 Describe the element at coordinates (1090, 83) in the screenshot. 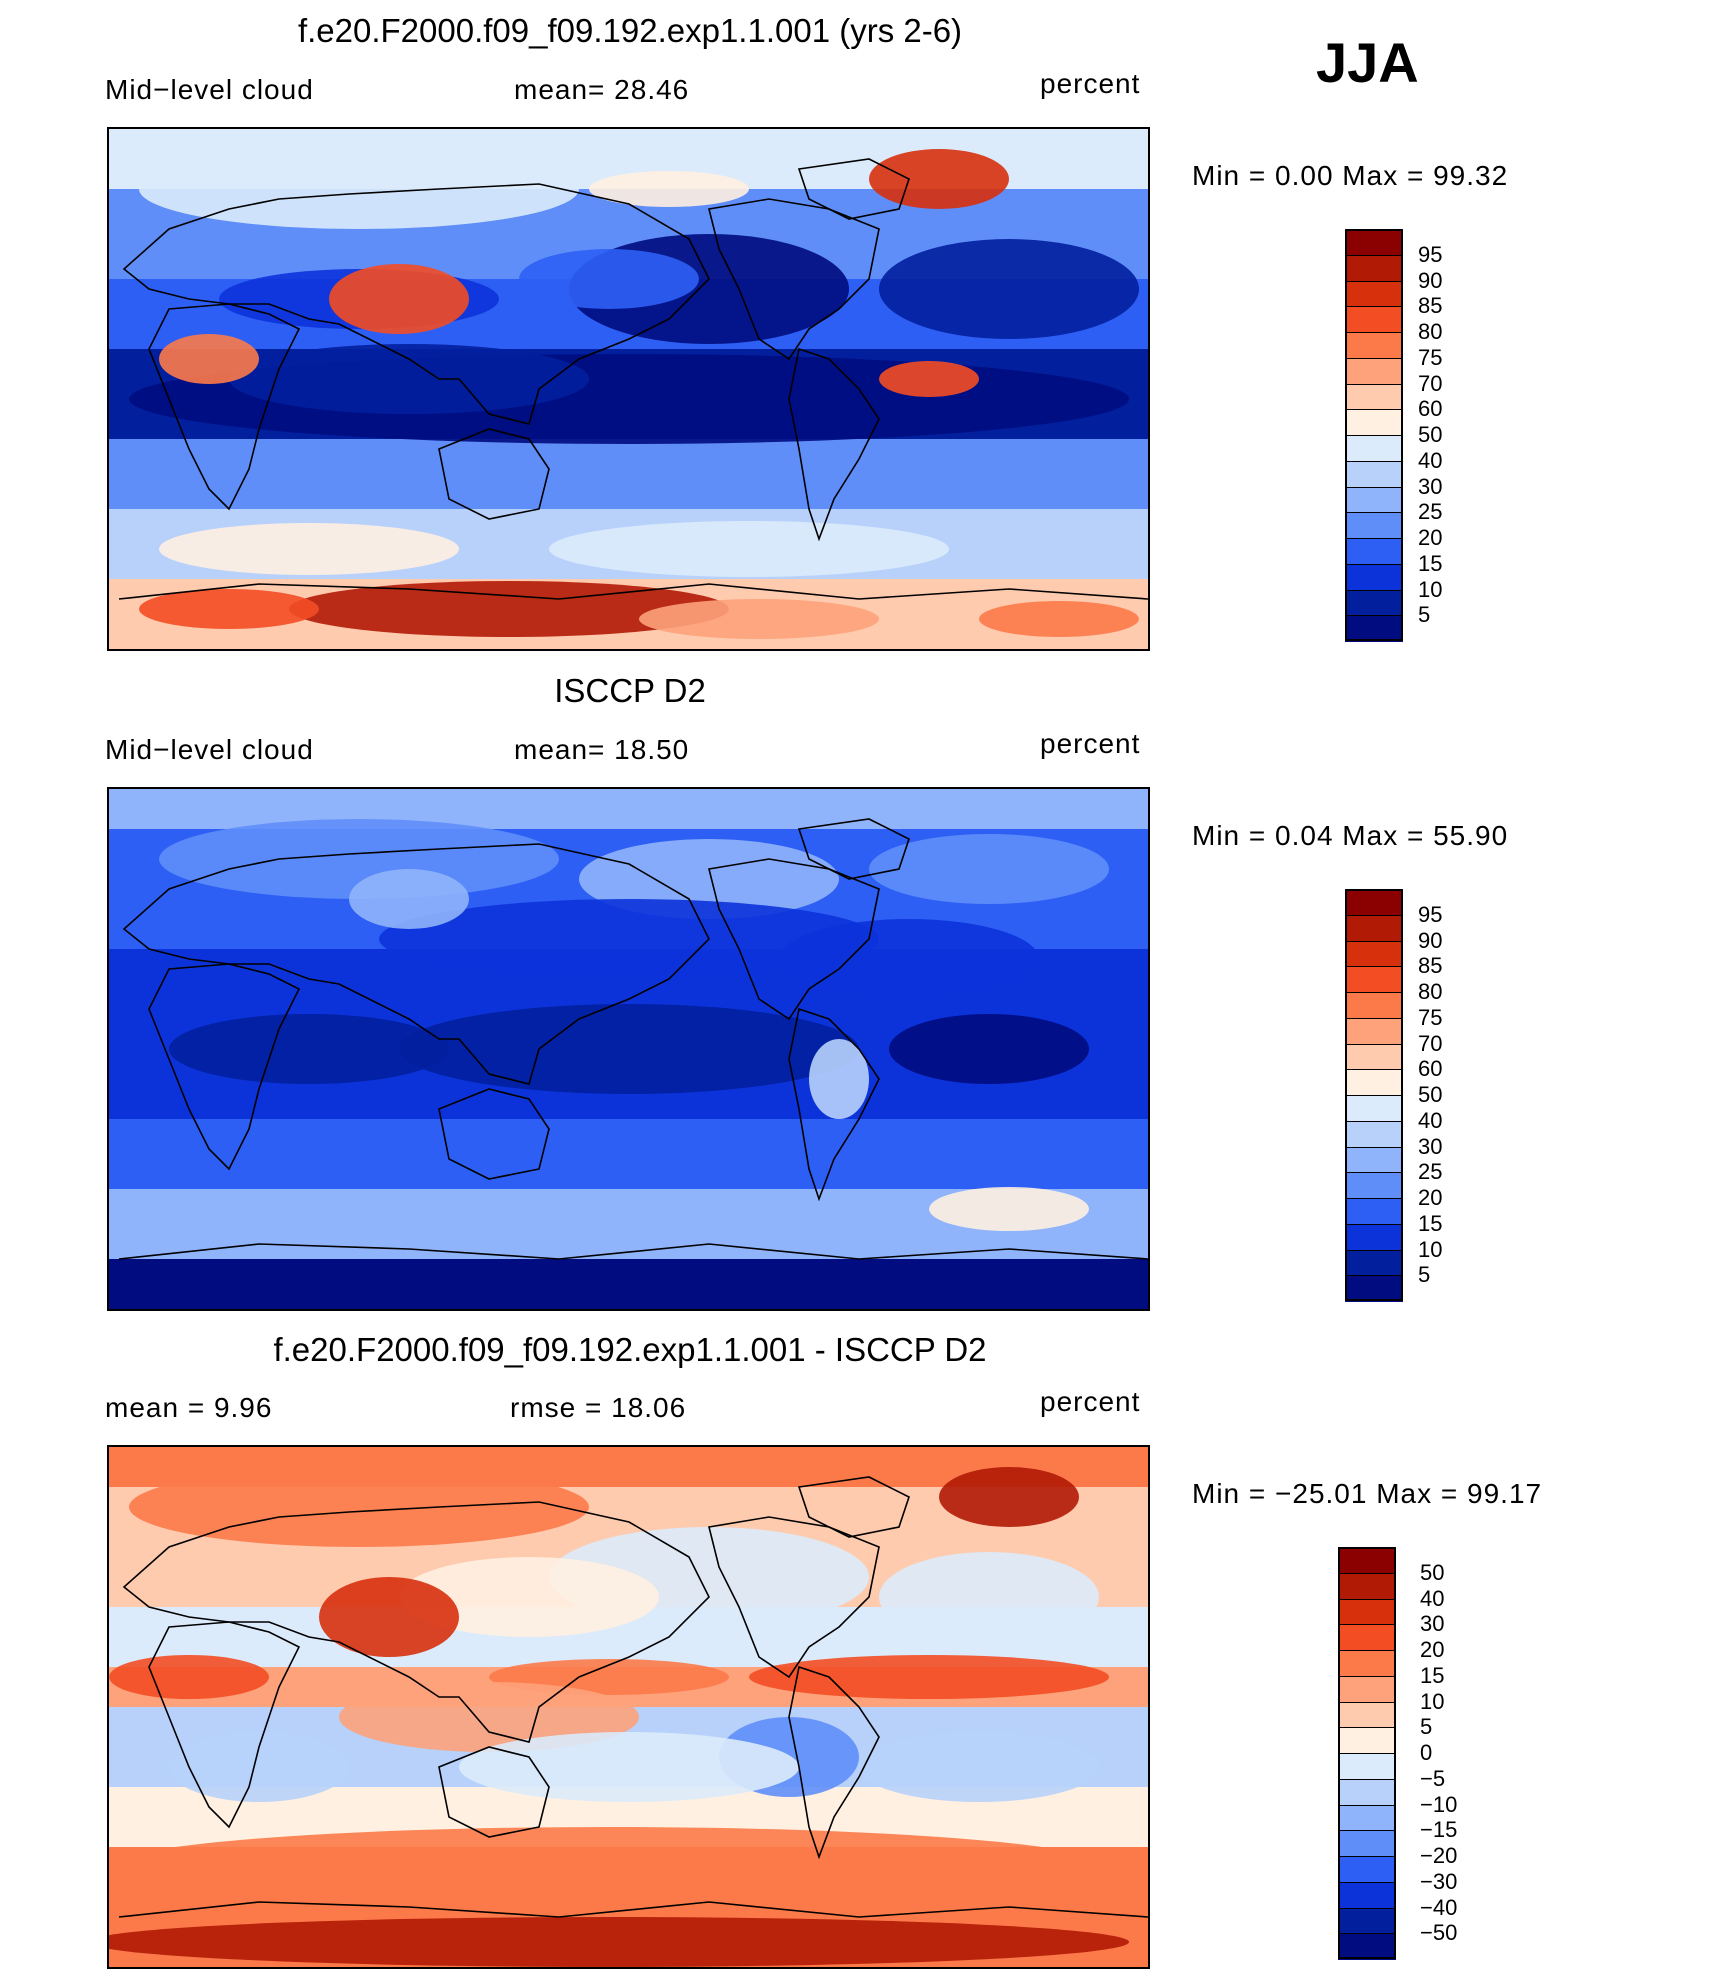

I see `panel-1-units-label: percent` at that location.